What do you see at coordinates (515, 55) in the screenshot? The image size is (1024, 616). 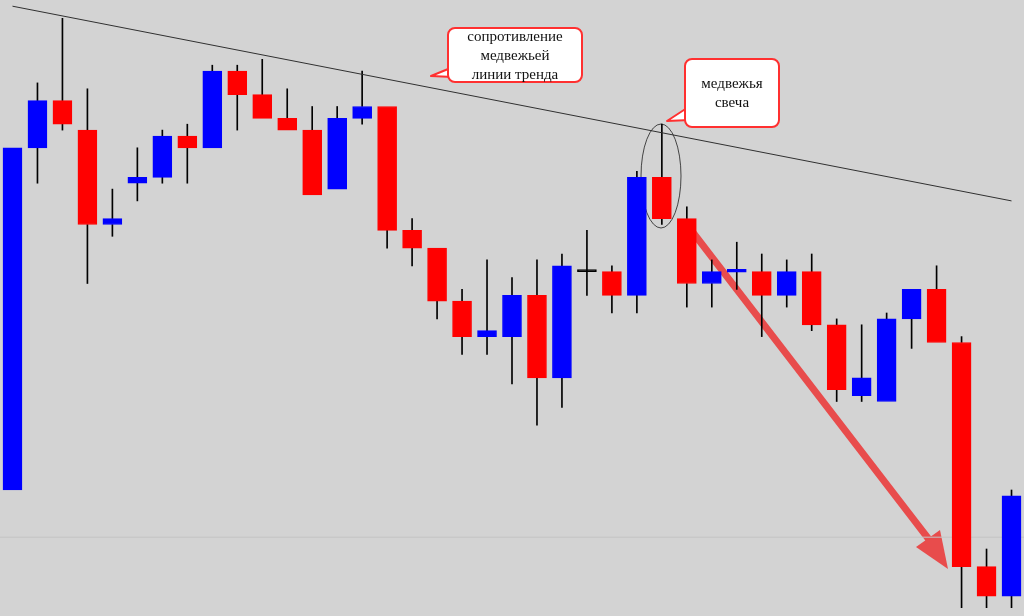 I see `annotation: сопротивление медвежьей линии тренда` at bounding box center [515, 55].